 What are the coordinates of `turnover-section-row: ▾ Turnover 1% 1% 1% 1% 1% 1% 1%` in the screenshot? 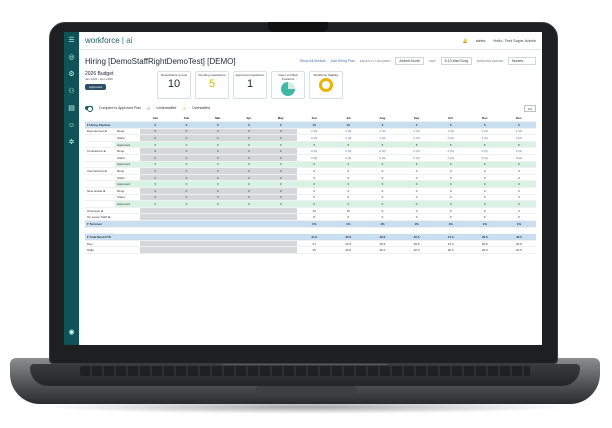 It's located at (310, 224).